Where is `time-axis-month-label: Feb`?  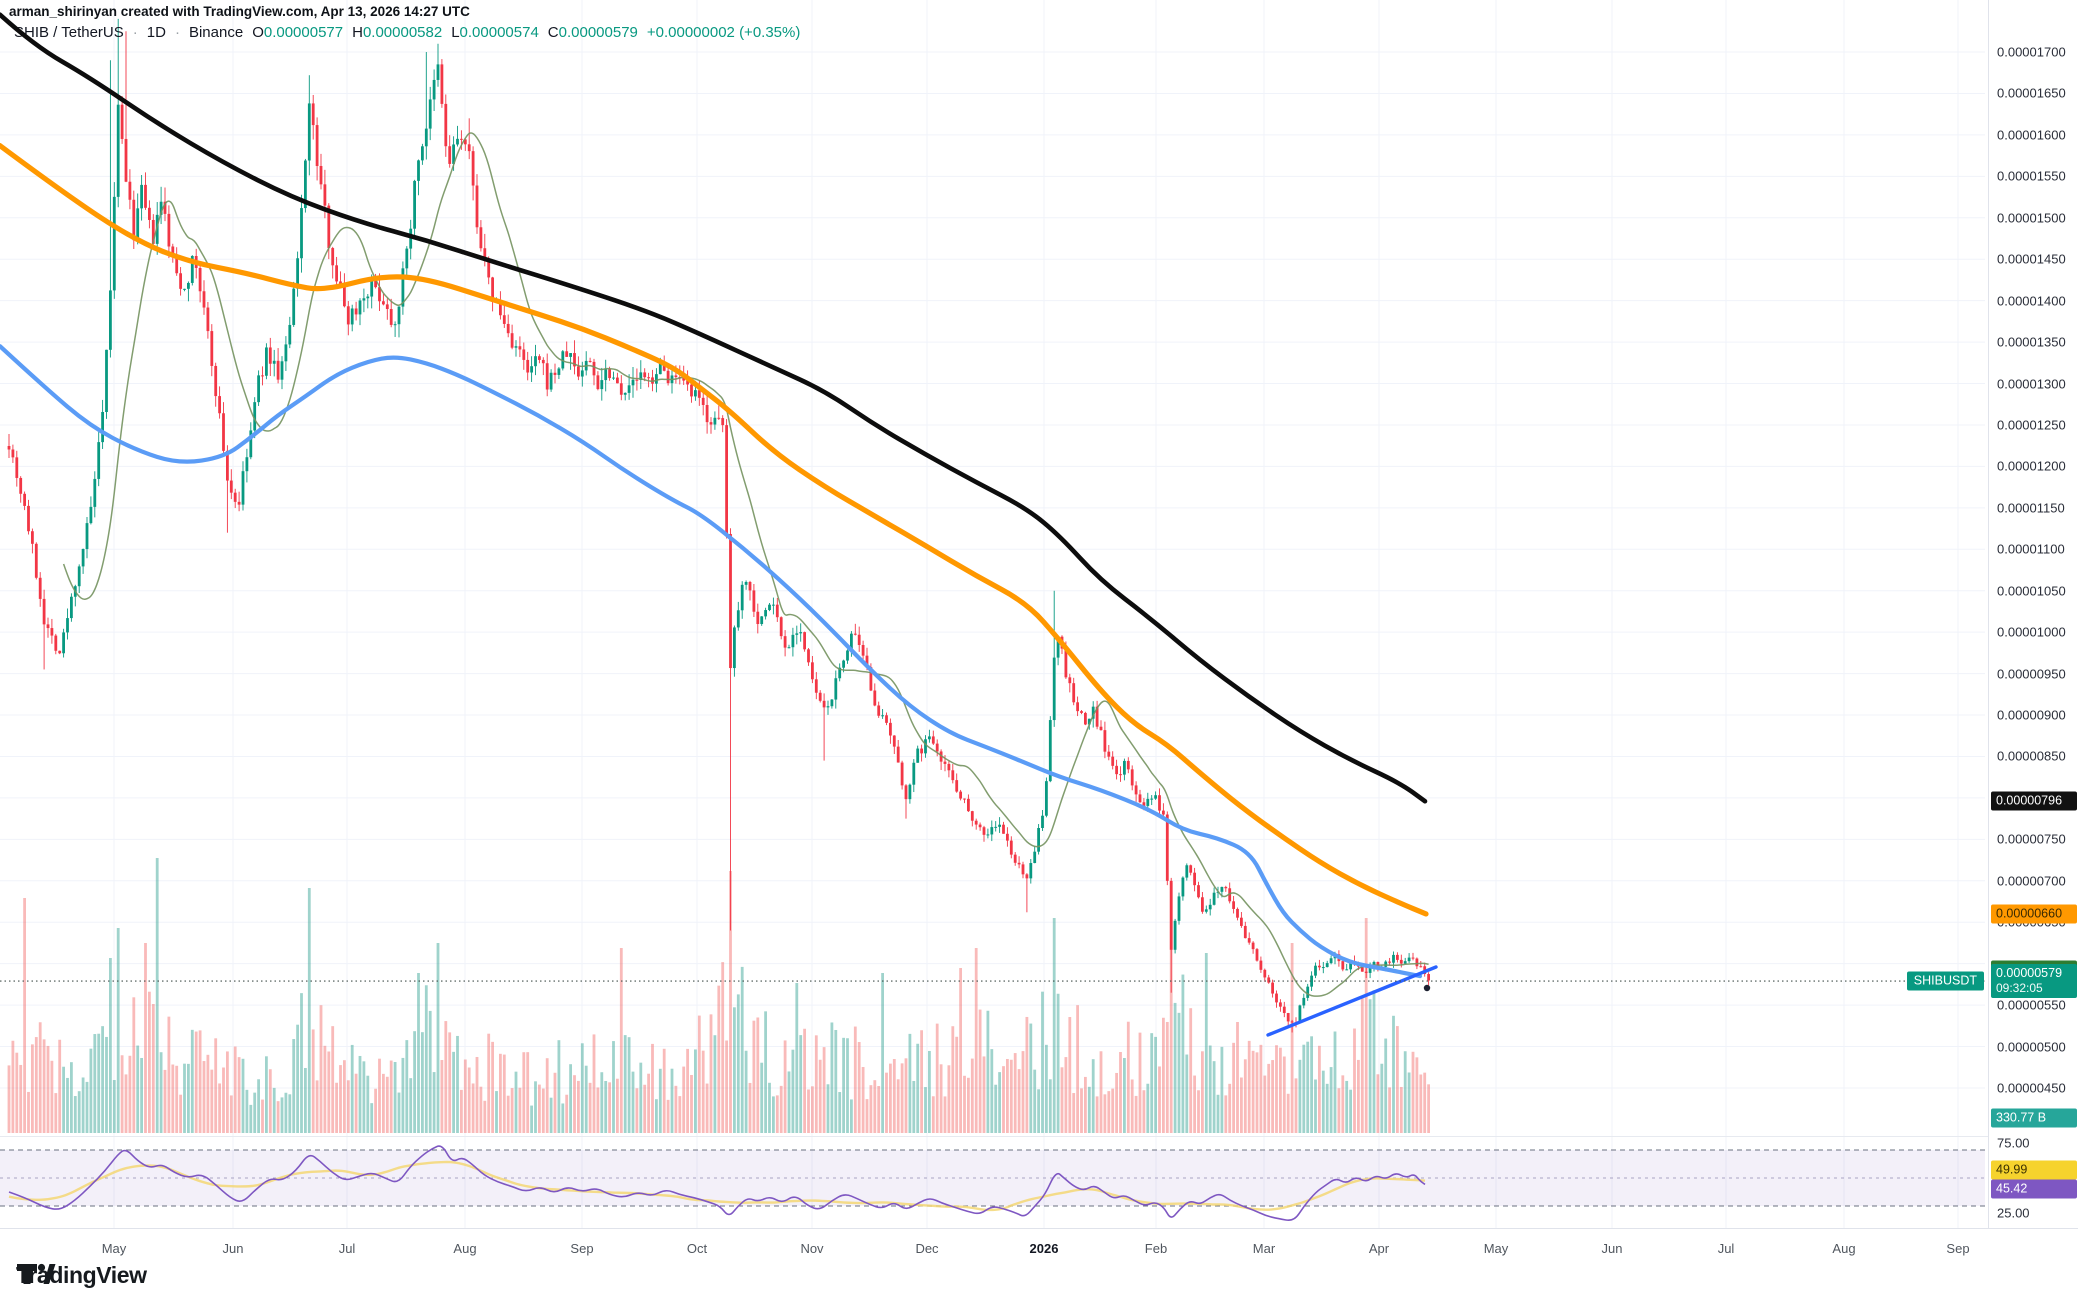 time-axis-month-label: Feb is located at coordinates (1156, 1248).